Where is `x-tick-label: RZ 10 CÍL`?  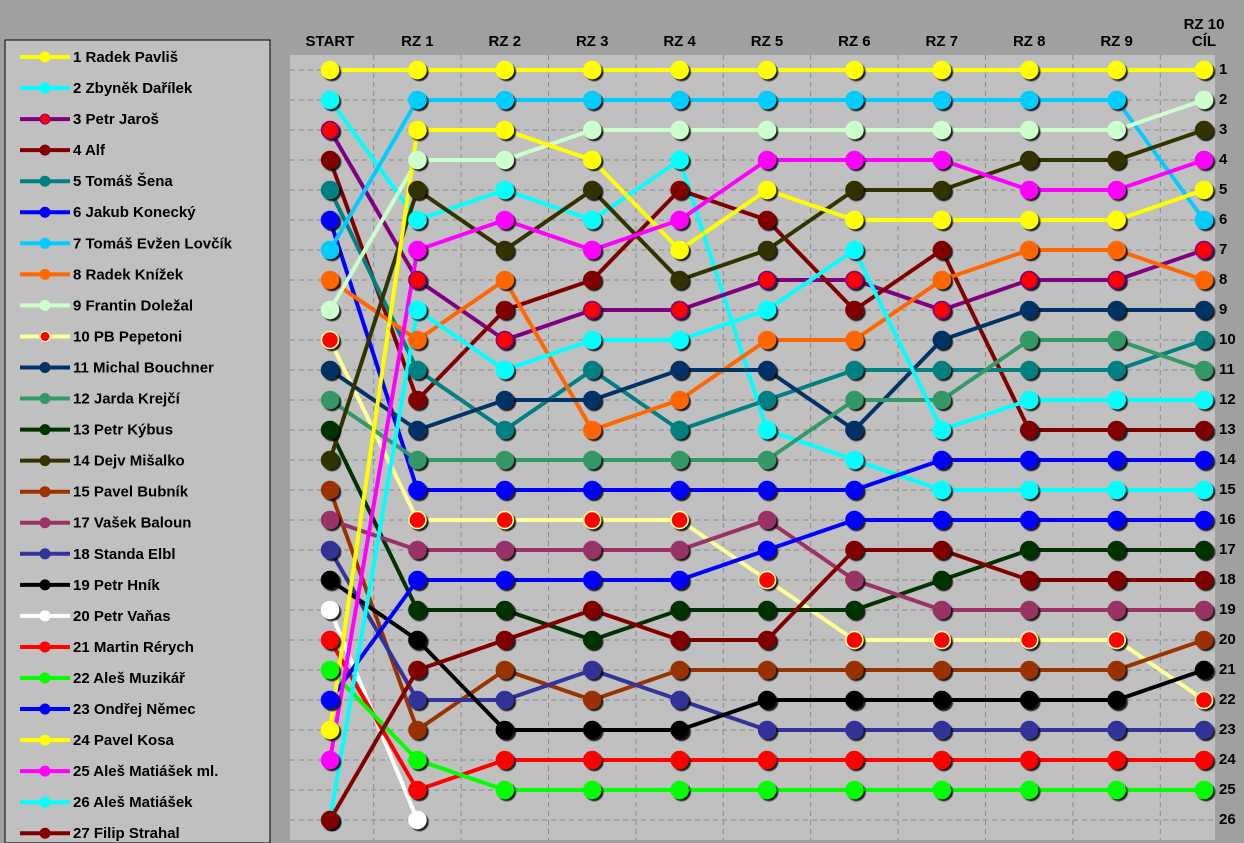
x-tick-label: RZ 10 CÍL is located at coordinates (1204, 33).